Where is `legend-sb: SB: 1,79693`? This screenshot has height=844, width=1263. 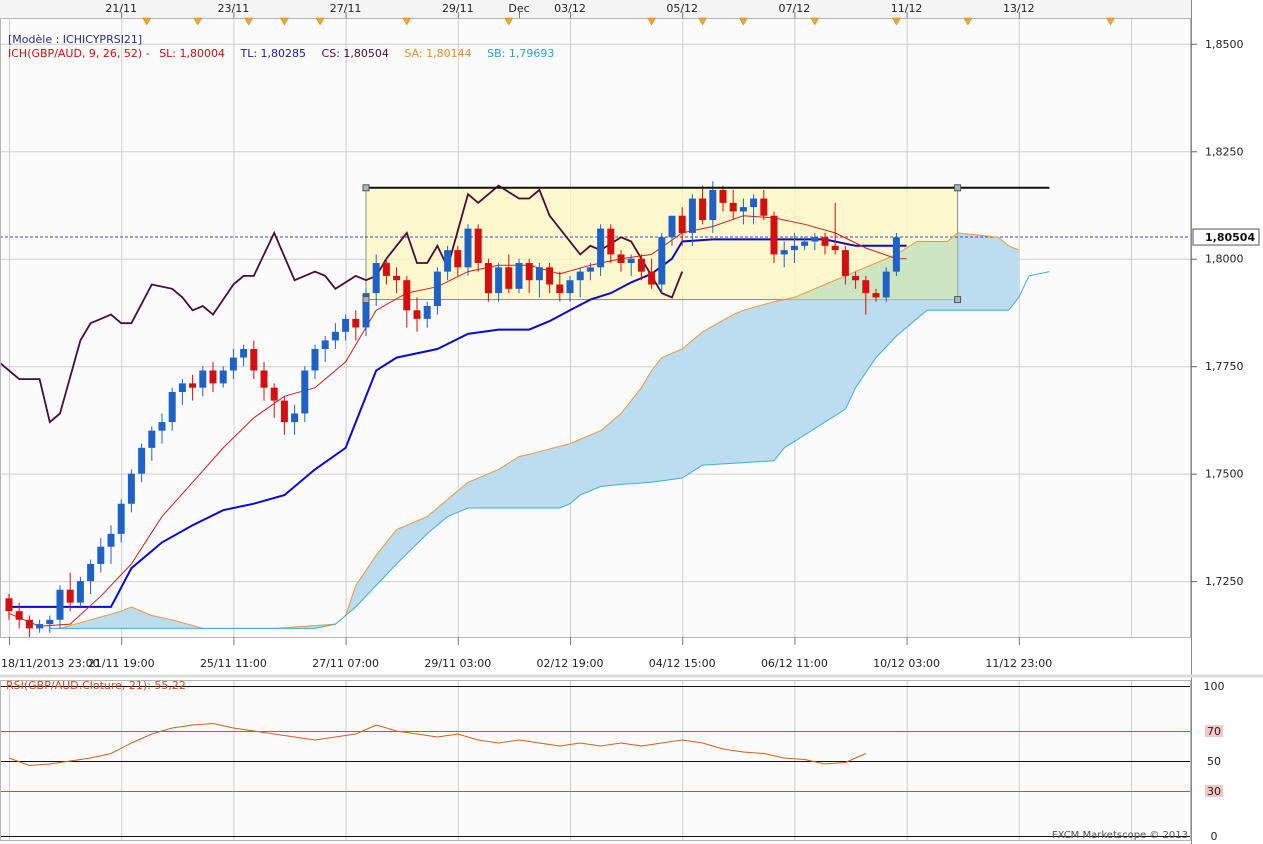
legend-sb: SB: 1,79693 is located at coordinates (520, 53).